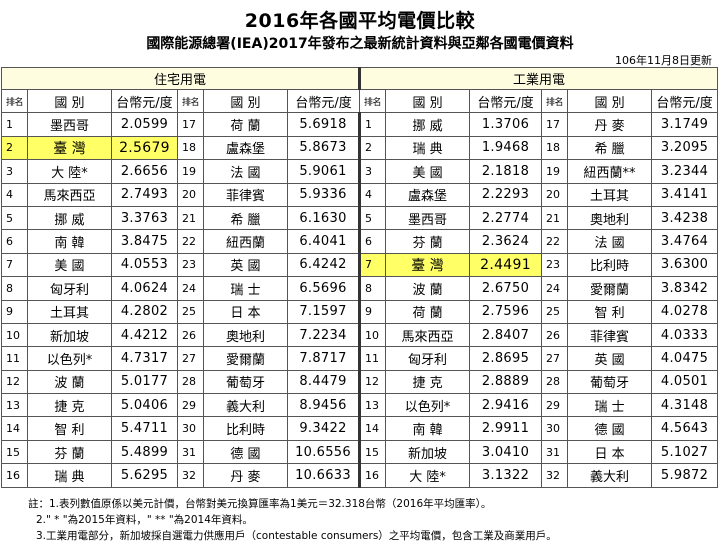 Image resolution: width=720 pixels, height=550 pixels. I want to click on residential-rank-cell: 19, so click(190, 171).